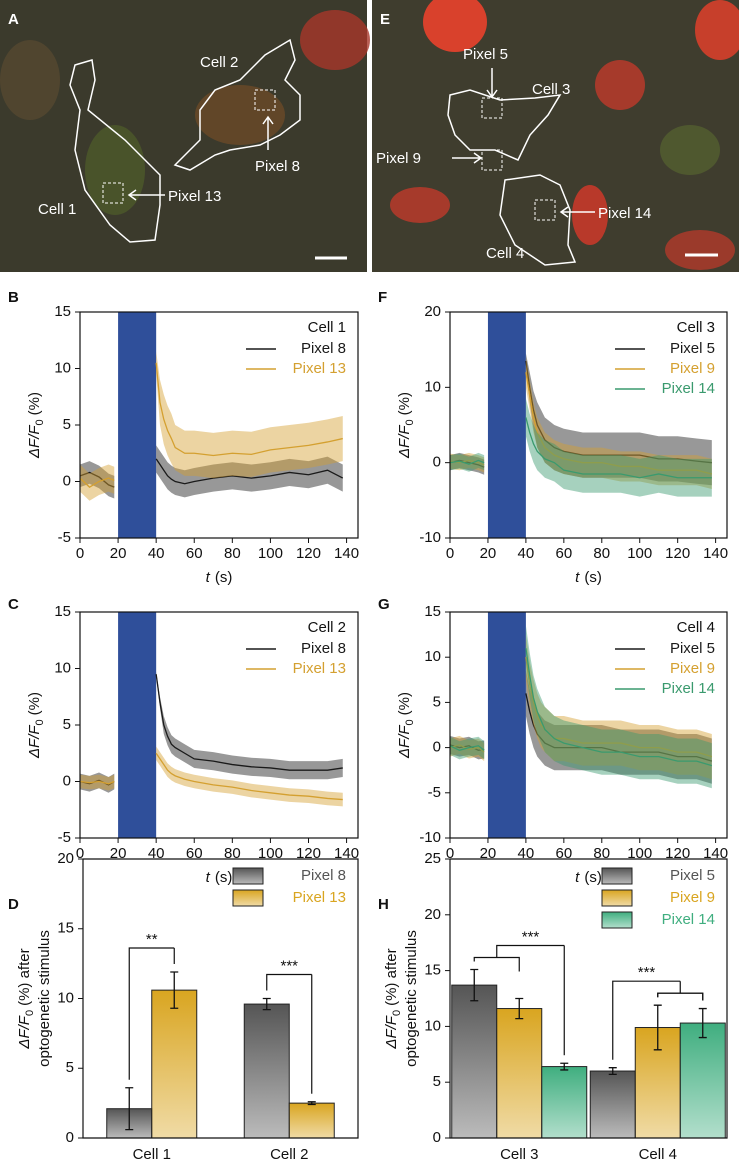 The height and width of the screenshot is (1168, 739). I want to click on legend-swatch, so click(617, 898).